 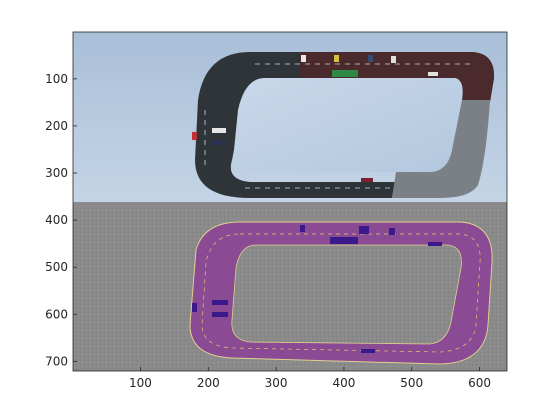 What do you see at coordinates (276, 383) in the screenshot?
I see `x-tick-label: 300` at bounding box center [276, 383].